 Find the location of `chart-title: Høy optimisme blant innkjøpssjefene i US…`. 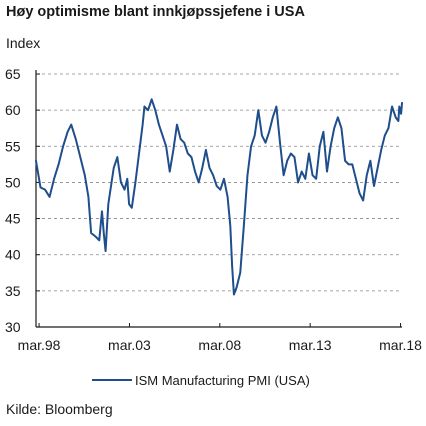

chart-title: Høy optimisme blant innkjøpssjefene i US… is located at coordinates (155, 12).